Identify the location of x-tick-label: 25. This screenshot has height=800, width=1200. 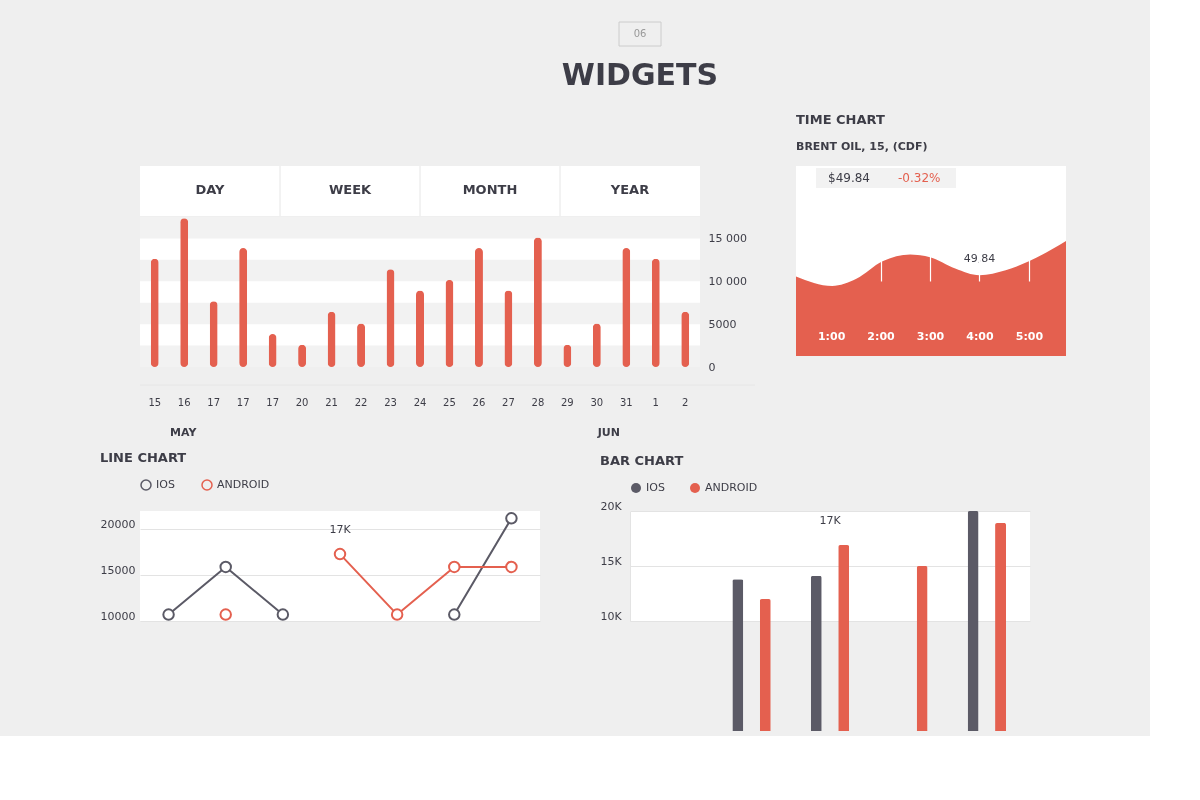
(449, 402).